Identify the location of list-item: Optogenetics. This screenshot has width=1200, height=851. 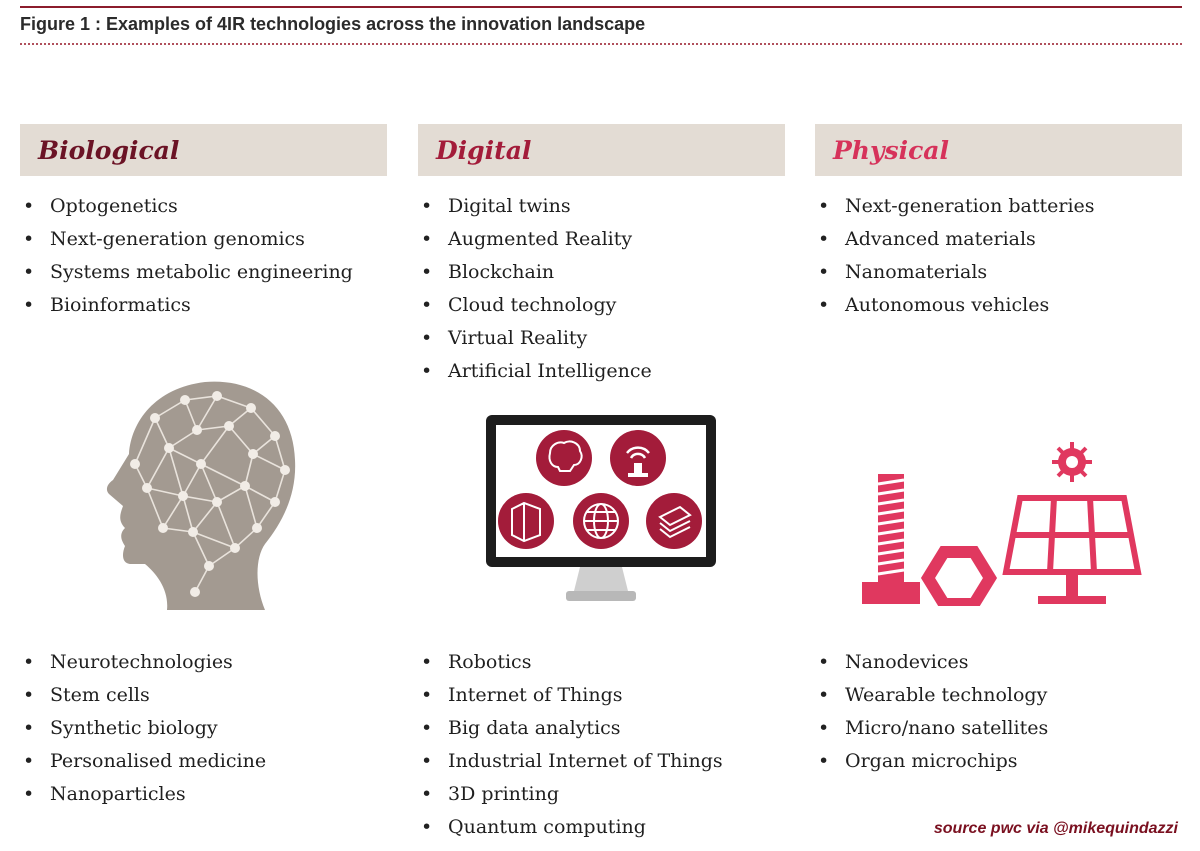
(186, 206).